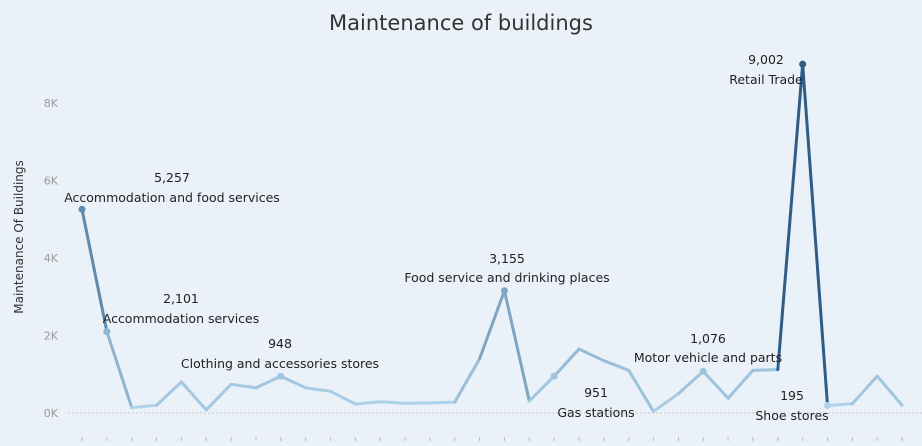 This screenshot has width=922, height=446. What do you see at coordinates (51, 258) in the screenshot?
I see `y-tick-label: 4K` at bounding box center [51, 258].